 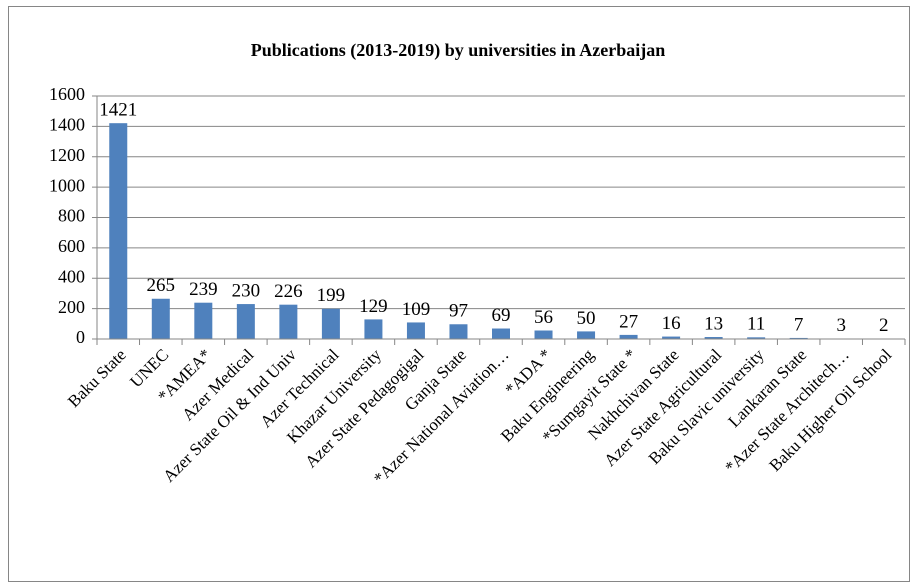 What do you see at coordinates (501, 315) in the screenshot?
I see `data-label: 69` at bounding box center [501, 315].